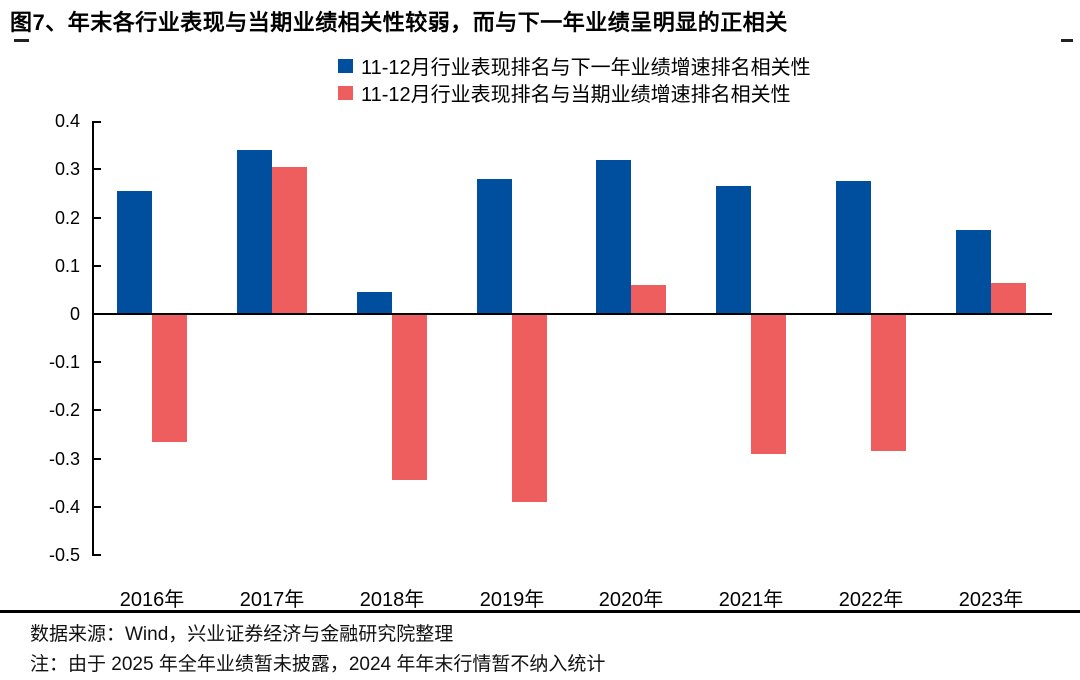 Image resolution: width=1080 pixels, height=680 pixels. I want to click on y-axis-label: -0.1, so click(64, 362).